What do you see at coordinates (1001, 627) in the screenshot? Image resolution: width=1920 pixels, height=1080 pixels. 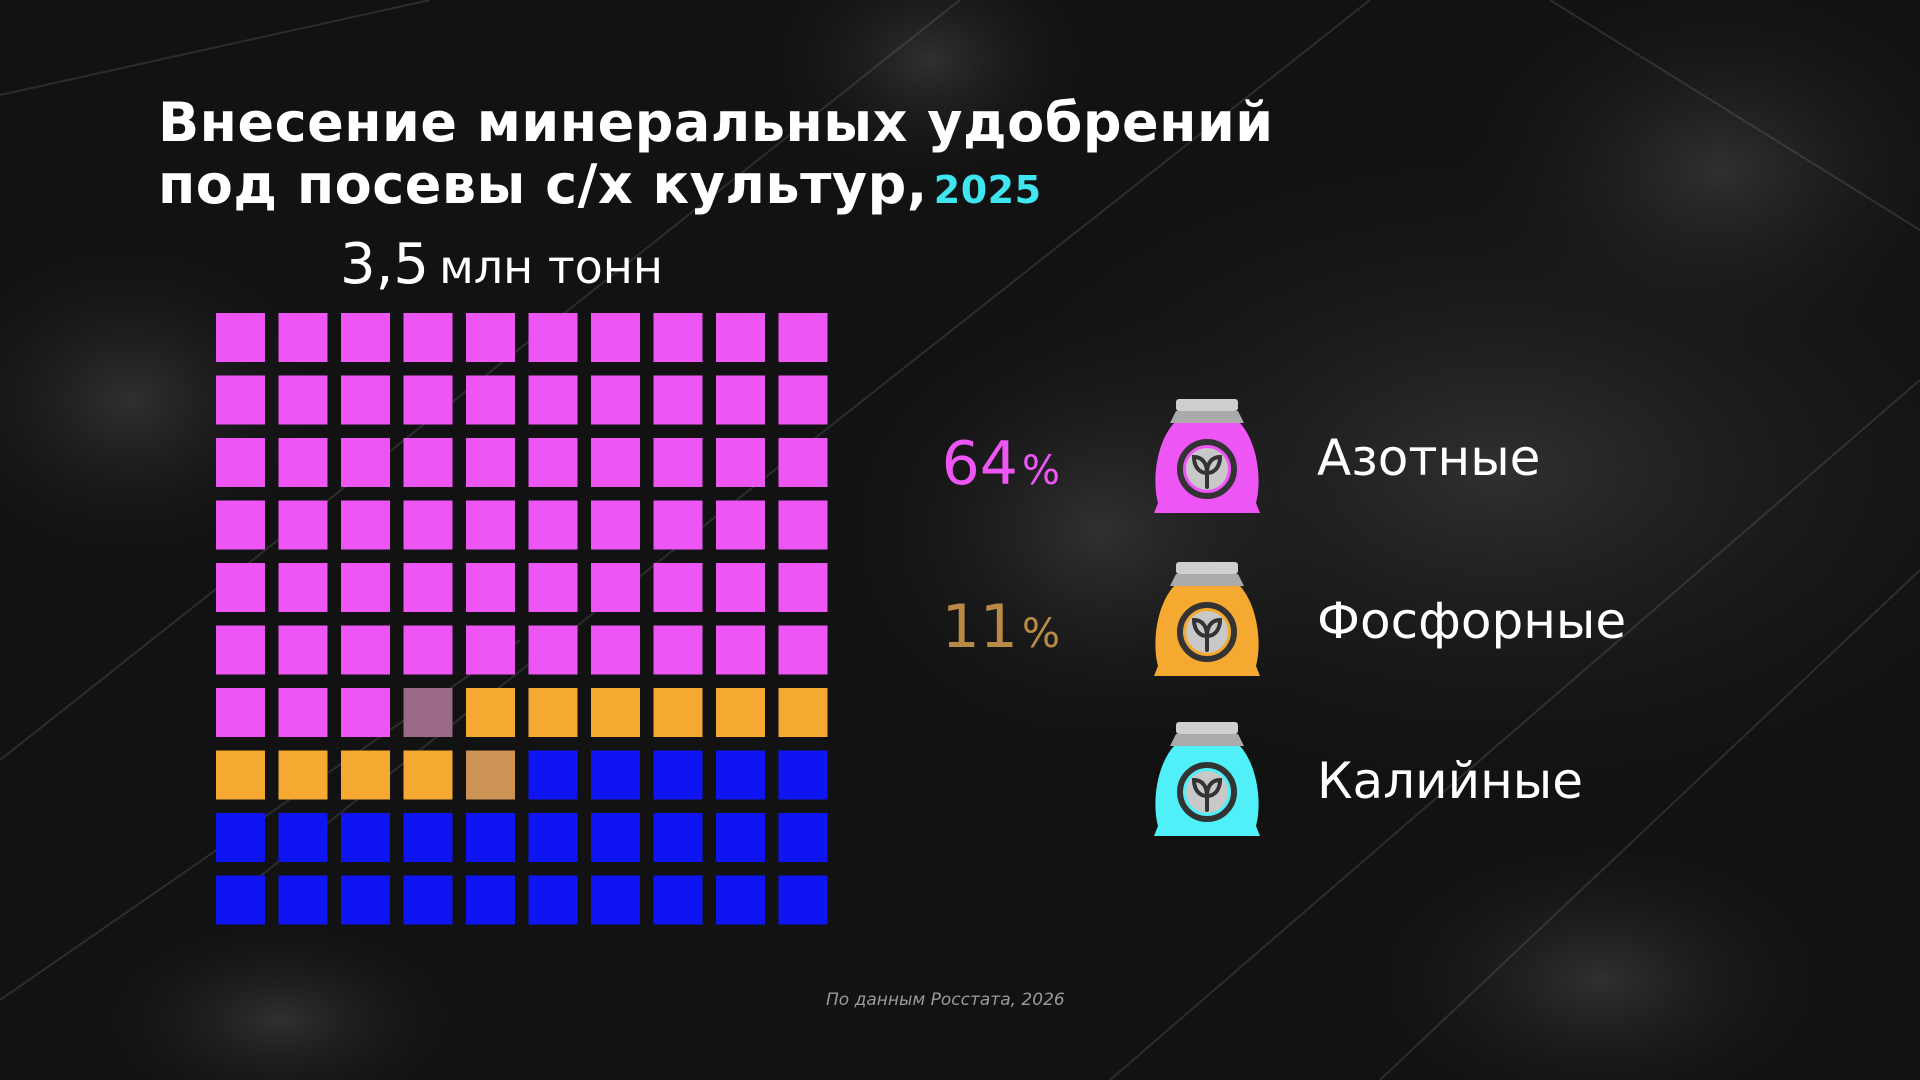 I see `legend-percent-phosphorus: 11%` at bounding box center [1001, 627].